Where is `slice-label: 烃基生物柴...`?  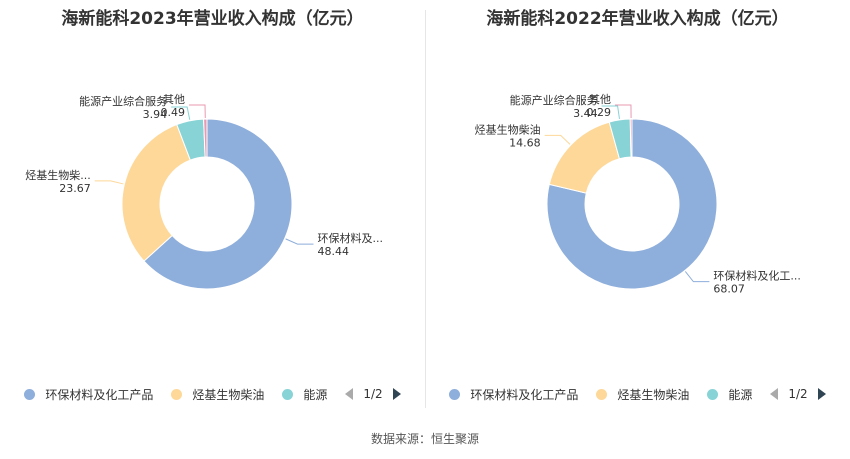 slice-label: 烃基生物柴... is located at coordinates (58, 175).